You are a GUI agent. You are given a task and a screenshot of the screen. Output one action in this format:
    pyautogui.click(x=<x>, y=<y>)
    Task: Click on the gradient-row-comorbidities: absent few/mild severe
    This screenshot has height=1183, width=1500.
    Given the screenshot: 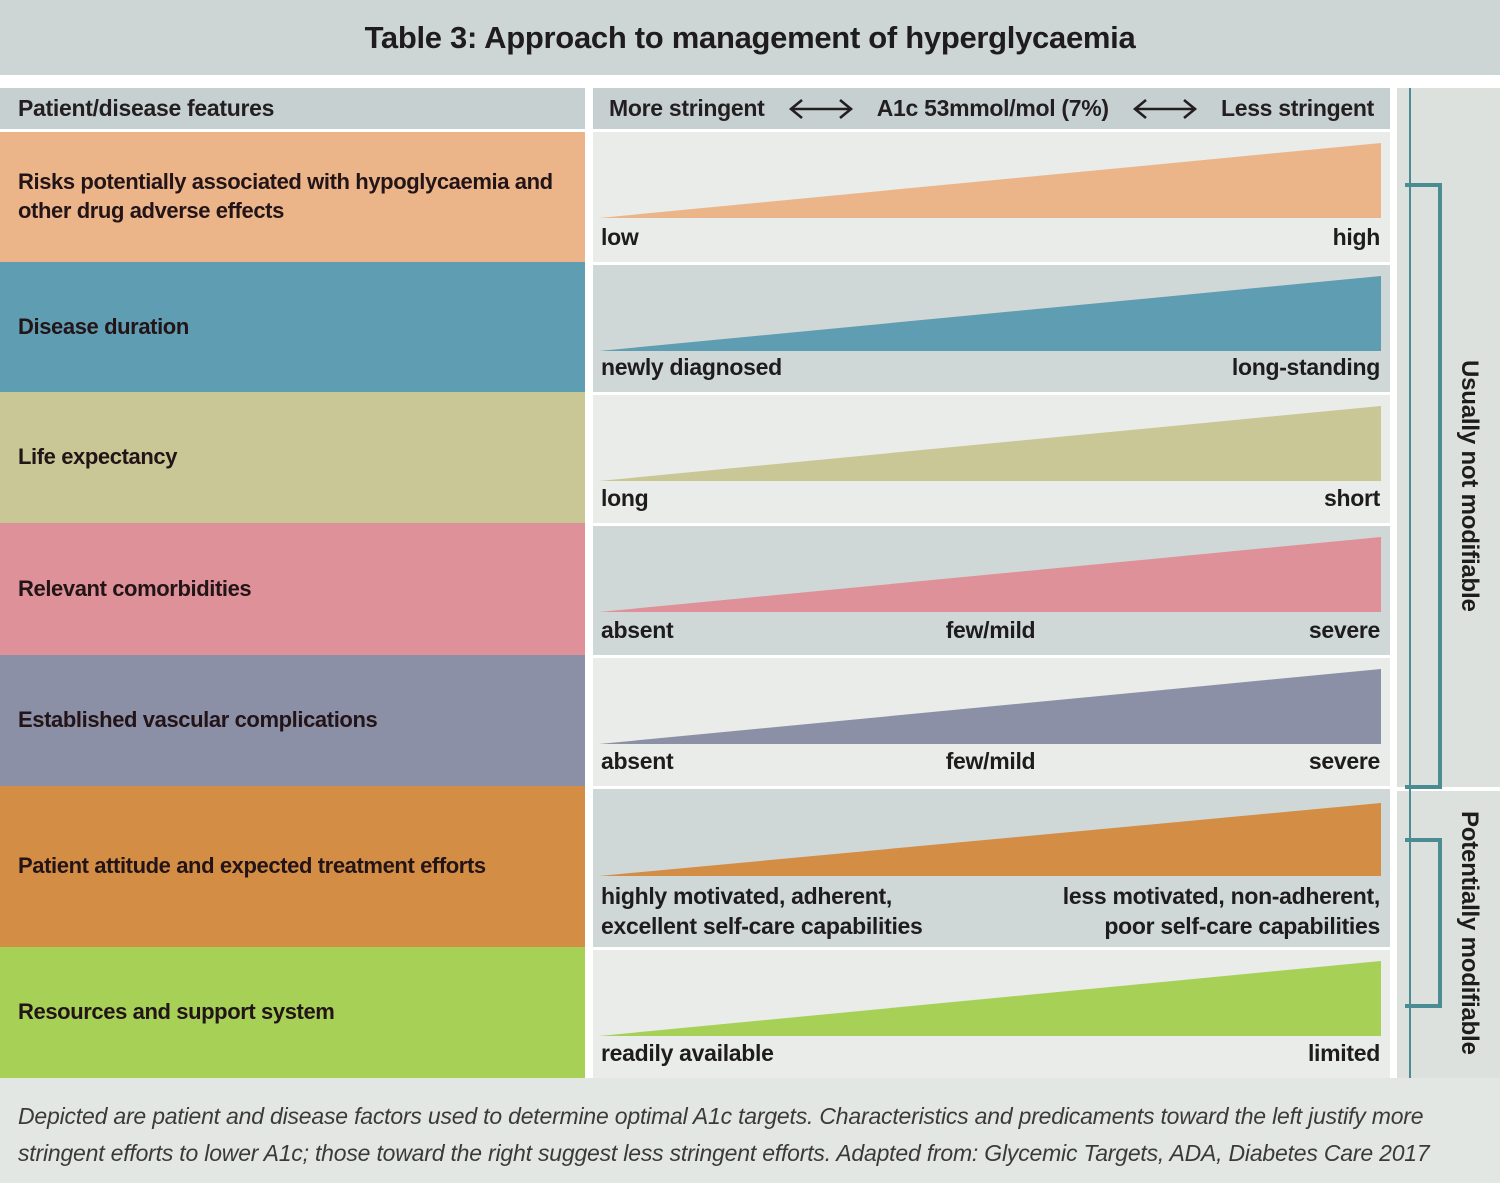 What is the action you would take?
    pyautogui.click(x=991, y=589)
    